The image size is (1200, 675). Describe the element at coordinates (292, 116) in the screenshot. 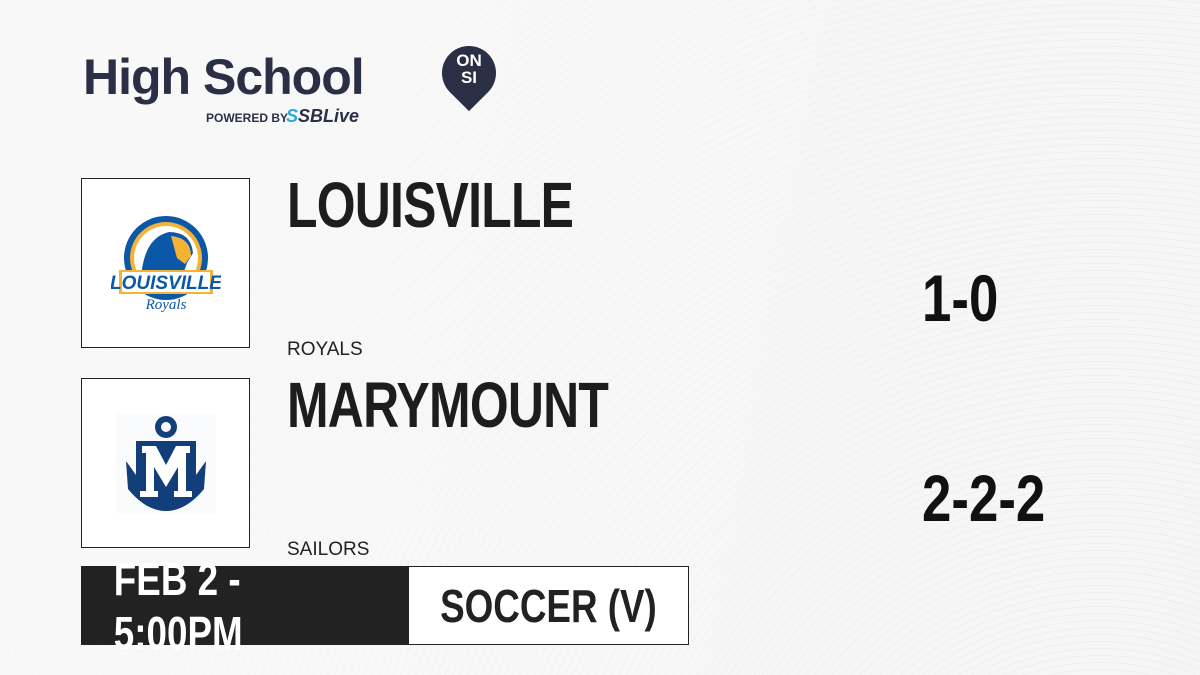

I see `sblive-mark: S` at that location.